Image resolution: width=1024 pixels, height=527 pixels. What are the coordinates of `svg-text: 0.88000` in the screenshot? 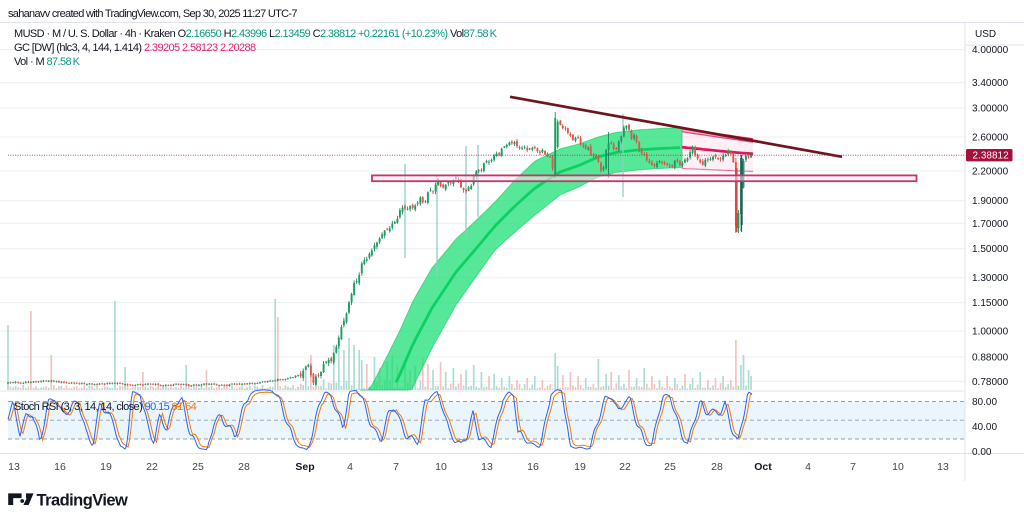 It's located at (990, 358).